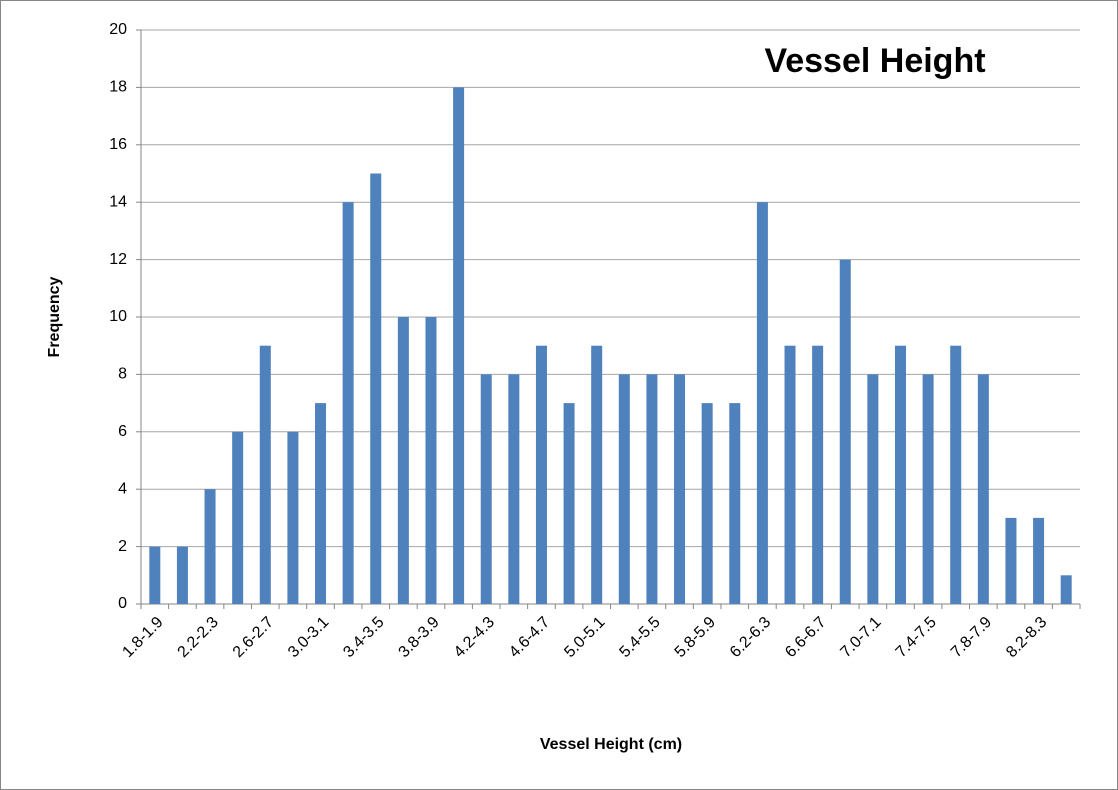 Image resolution: width=1118 pixels, height=790 pixels. I want to click on y-tick-label: 12, so click(118, 259).